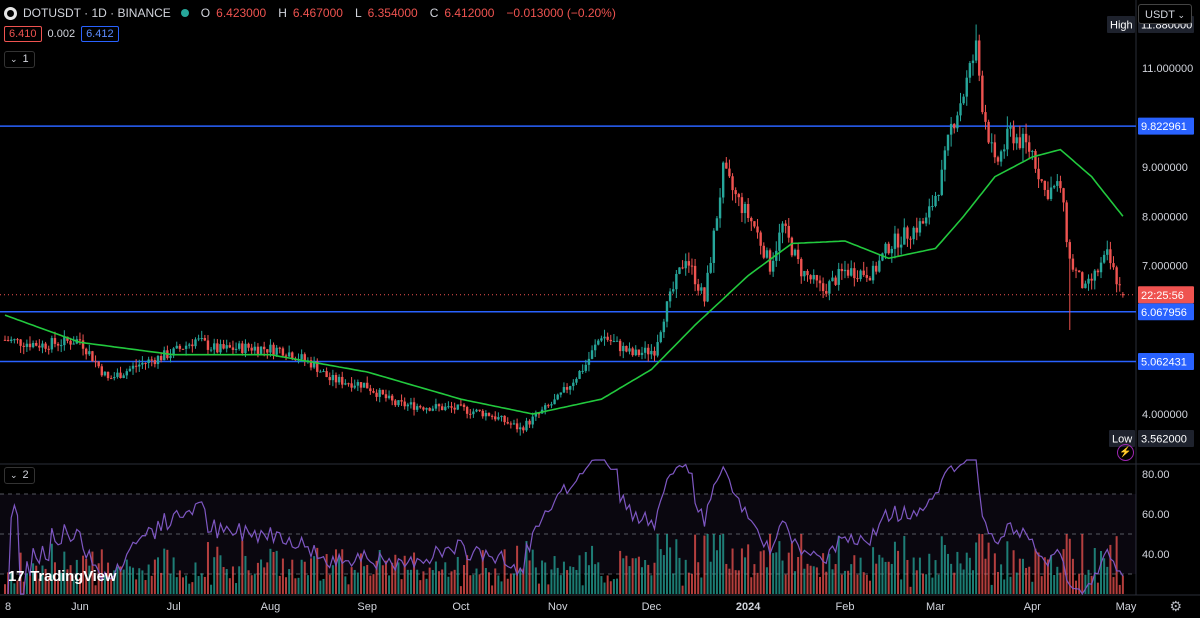  Describe the element at coordinates (62, 576) in the screenshot. I see `tradingview-logo: 17 TradingView` at that location.